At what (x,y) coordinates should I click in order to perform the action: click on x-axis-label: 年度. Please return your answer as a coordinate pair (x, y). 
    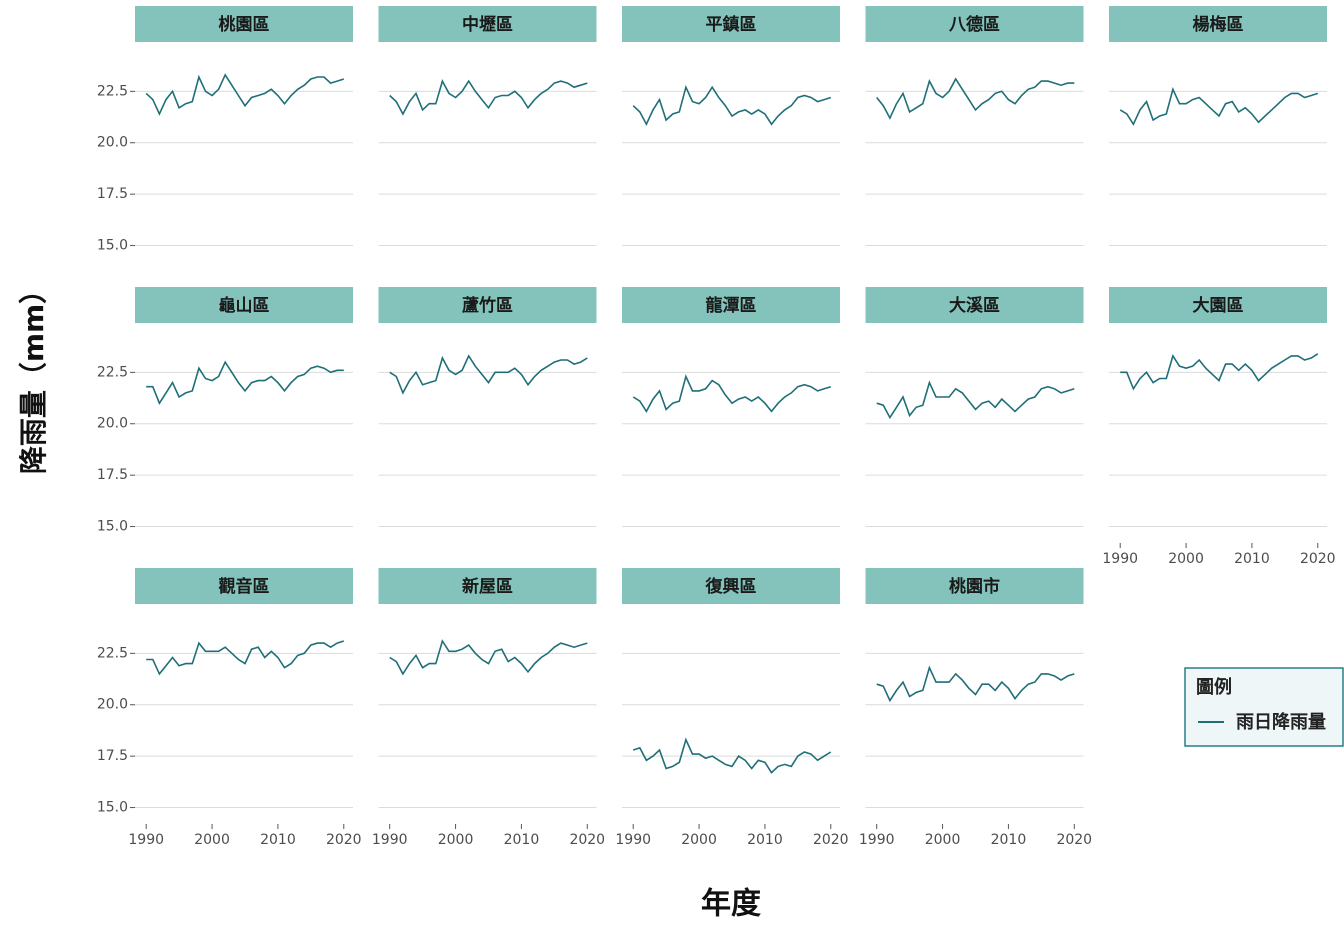
    Looking at the image, I should click on (731, 904).